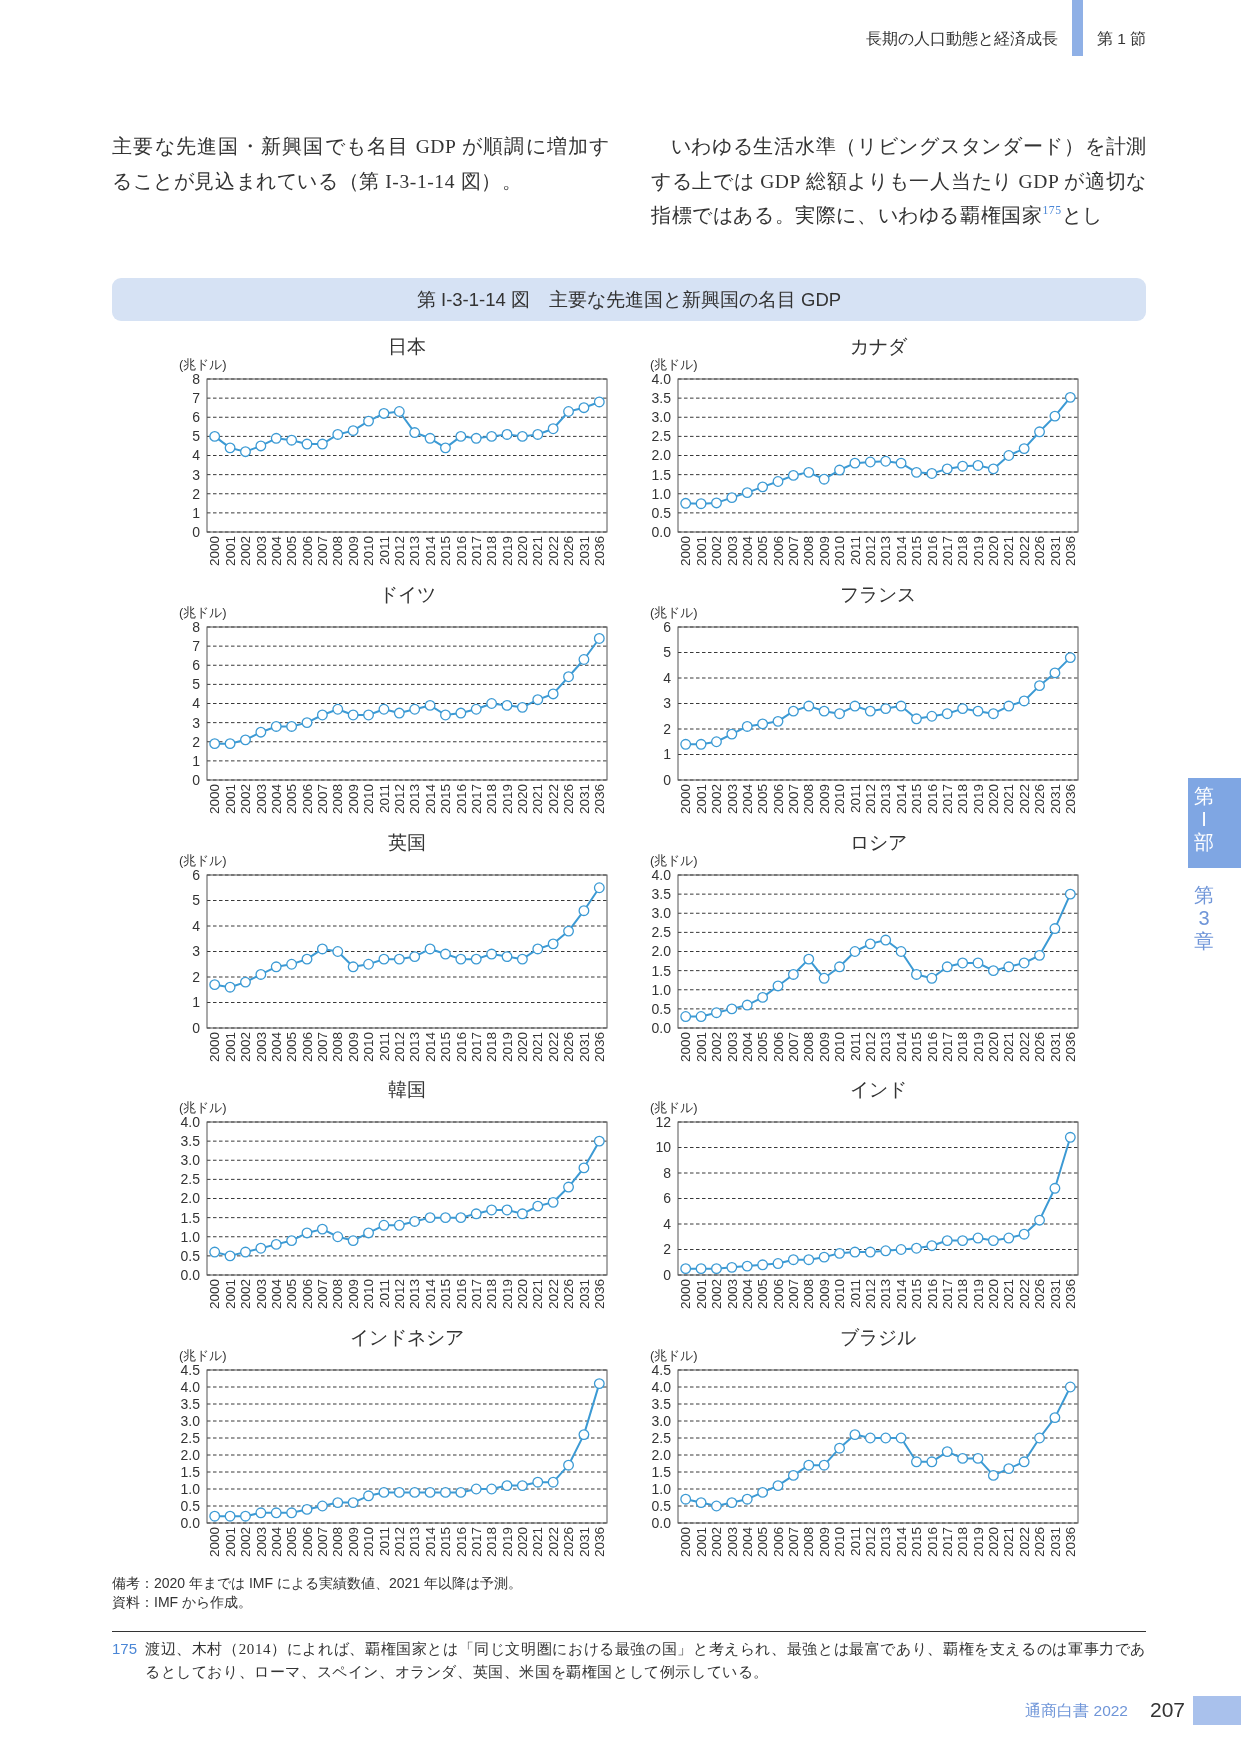  Describe the element at coordinates (778, 551) in the screenshot. I see `x-tick-label: 2006` at that location.